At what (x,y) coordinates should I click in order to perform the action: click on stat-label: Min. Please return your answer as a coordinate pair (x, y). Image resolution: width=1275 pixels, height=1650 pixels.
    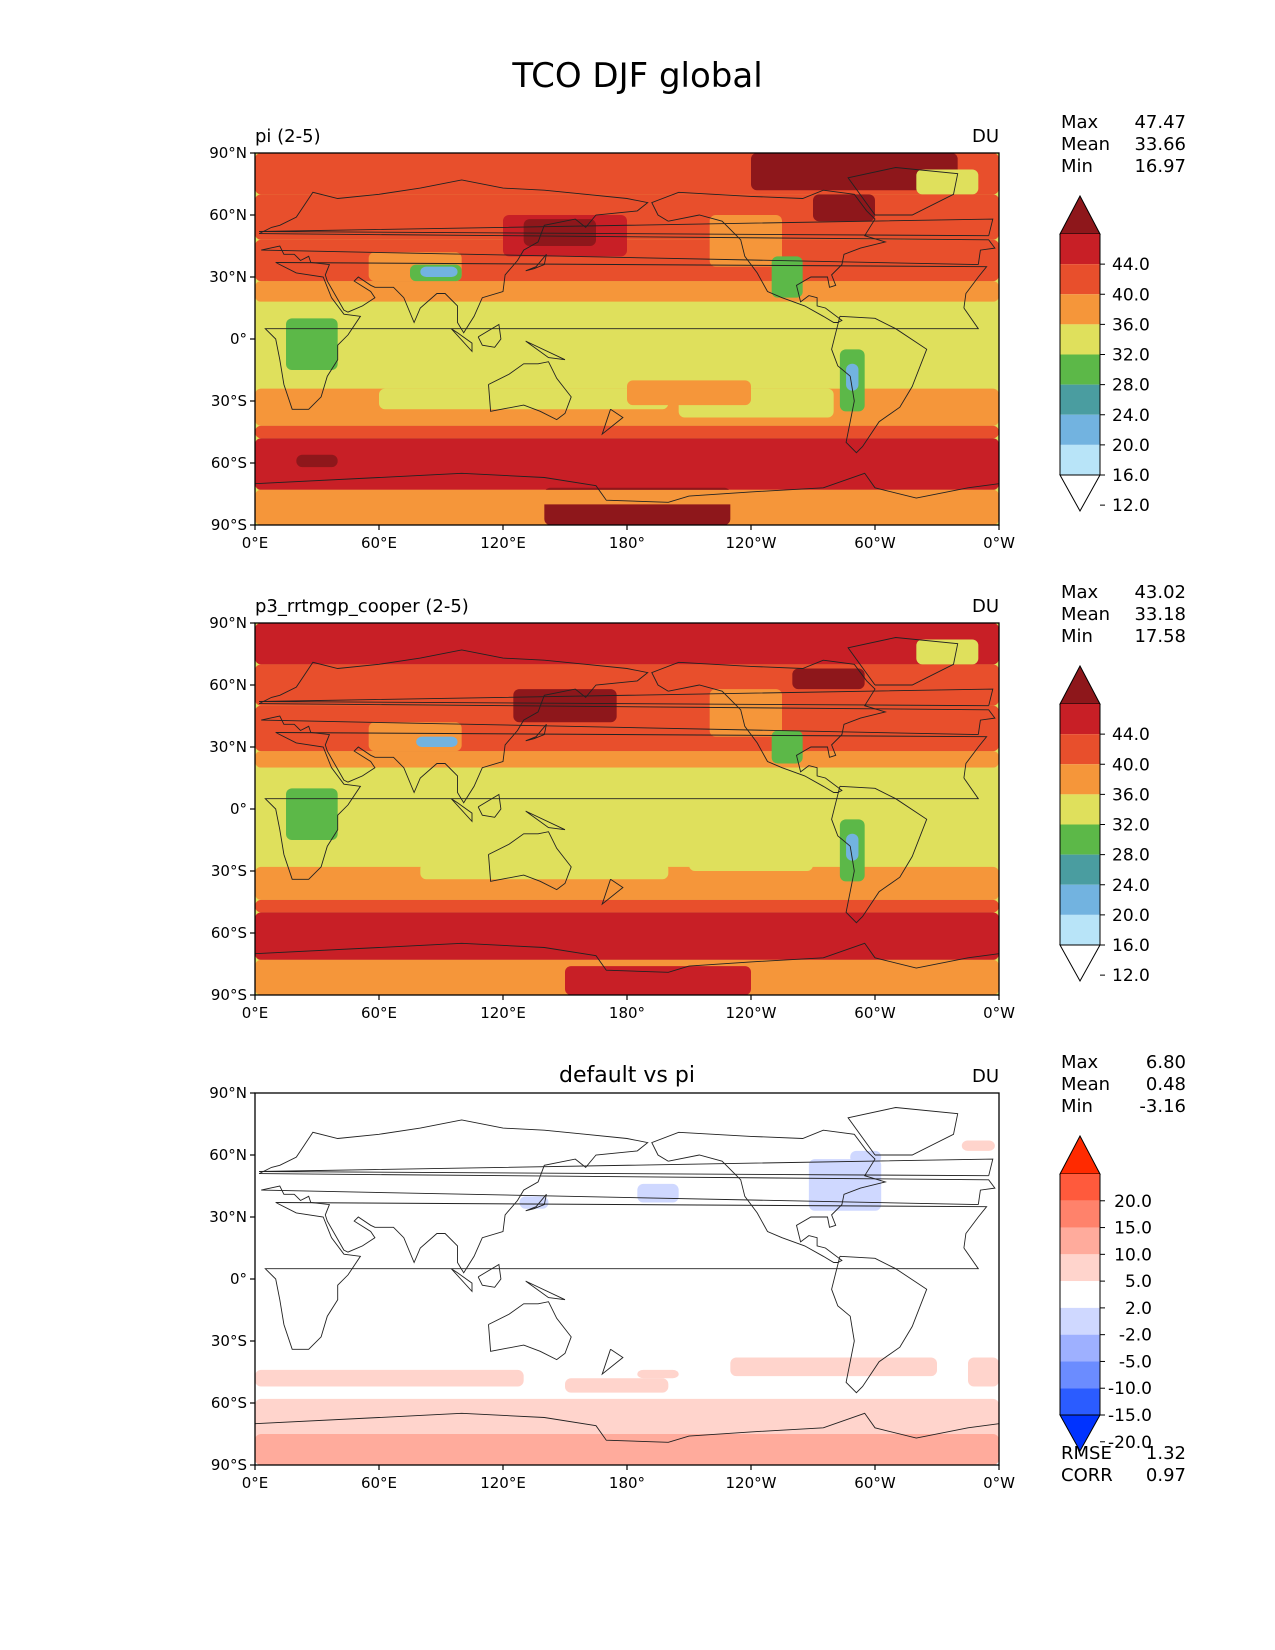
    Looking at the image, I should click on (1077, 636).